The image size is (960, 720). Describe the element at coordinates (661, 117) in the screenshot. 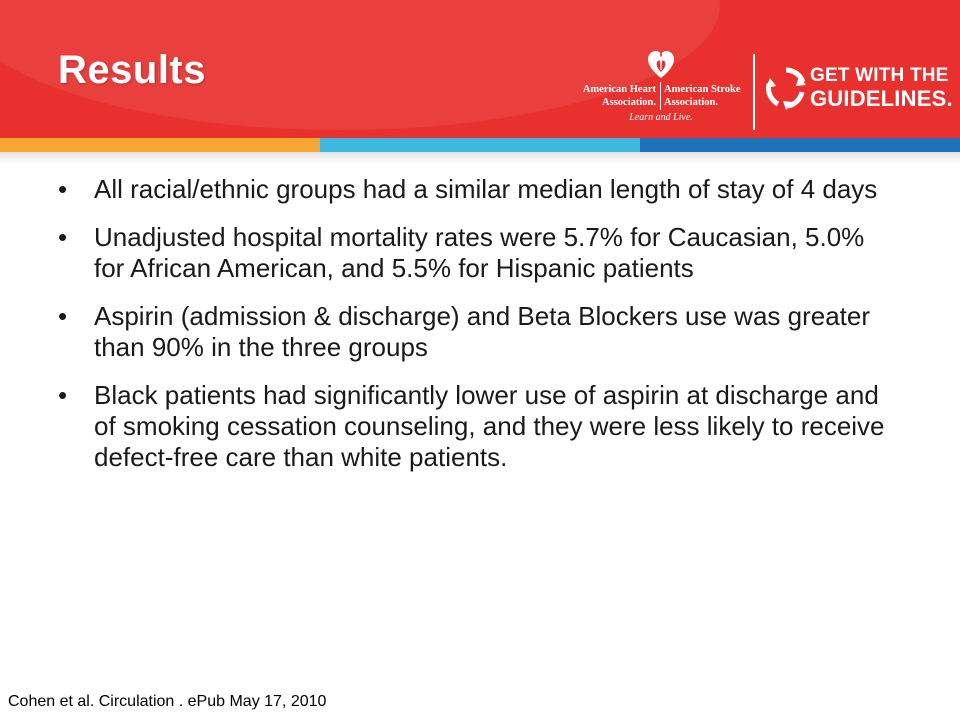

I see `aha-tagline: Learn and Live.` at that location.